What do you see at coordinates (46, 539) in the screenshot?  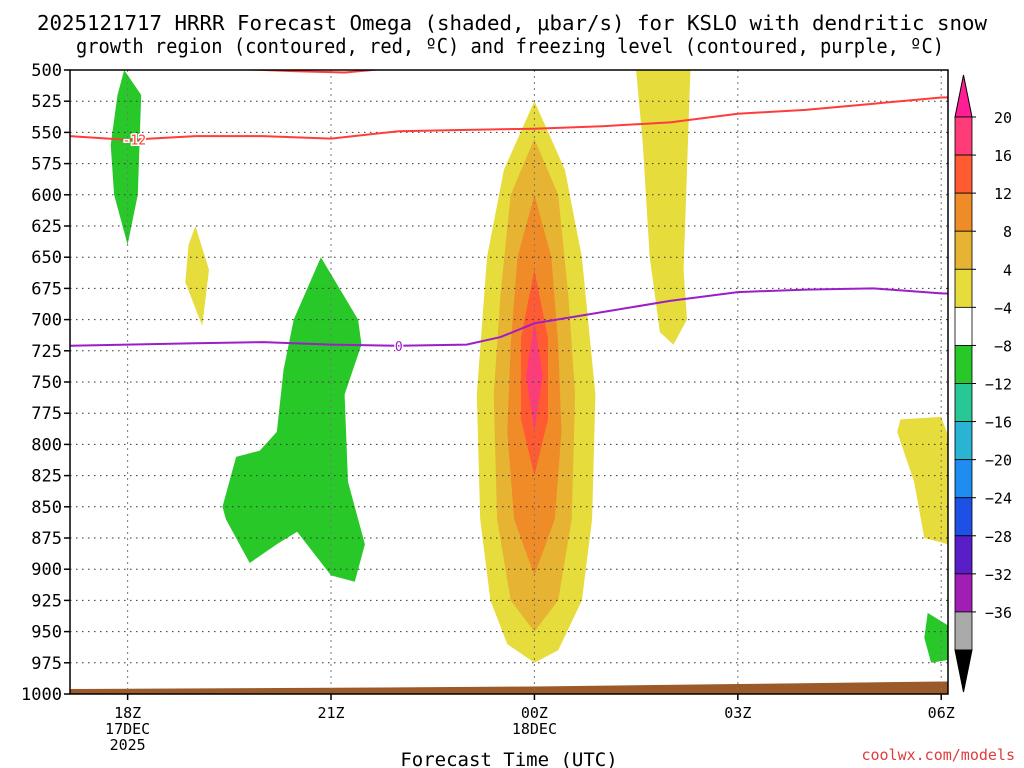 I see `y-tick-label: 875` at bounding box center [46, 539].